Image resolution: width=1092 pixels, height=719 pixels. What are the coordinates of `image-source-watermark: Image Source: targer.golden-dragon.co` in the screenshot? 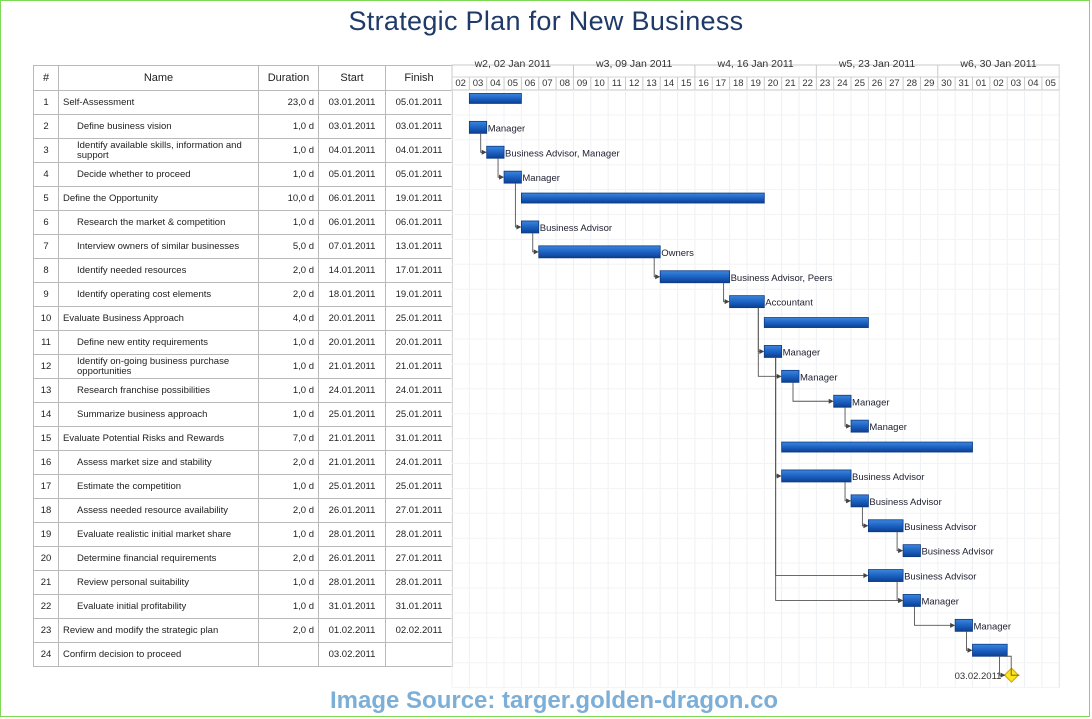 It's located at (554, 700).